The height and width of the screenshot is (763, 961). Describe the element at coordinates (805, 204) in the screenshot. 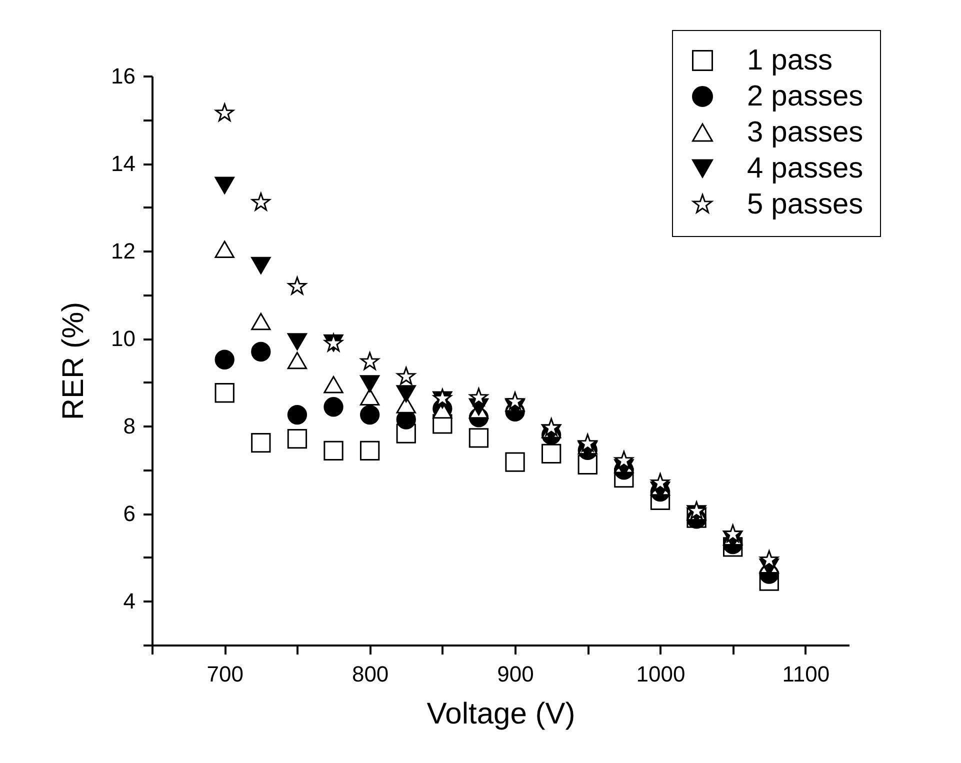

I see `legend-label: 5 passes` at that location.